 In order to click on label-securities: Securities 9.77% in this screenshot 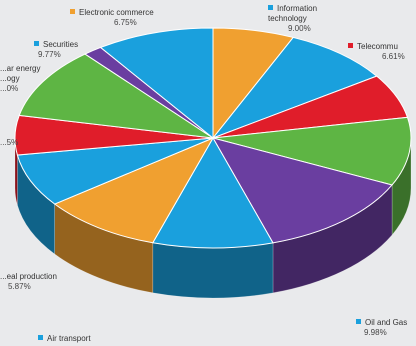, I will do `click(56, 50)`.